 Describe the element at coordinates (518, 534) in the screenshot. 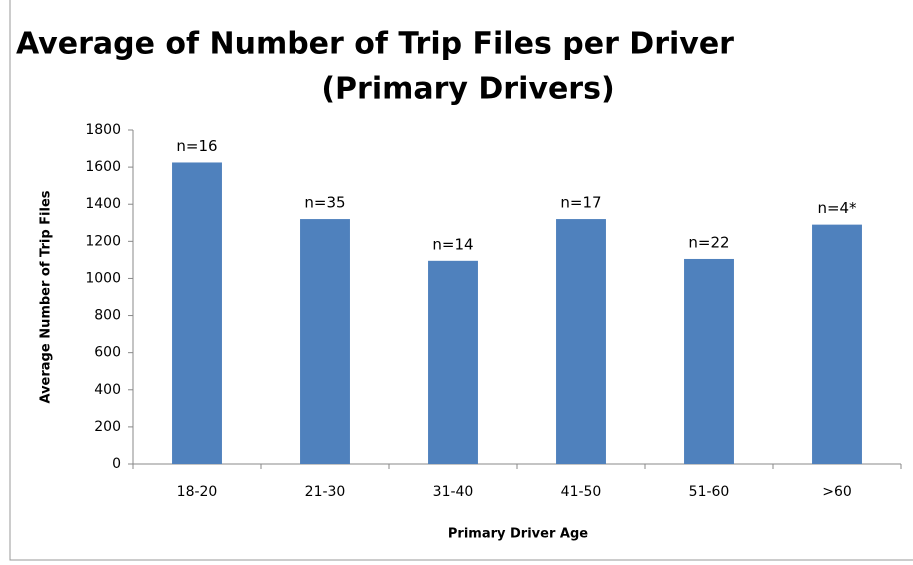

I see `x-axis-title: Primary Driver Age` at that location.